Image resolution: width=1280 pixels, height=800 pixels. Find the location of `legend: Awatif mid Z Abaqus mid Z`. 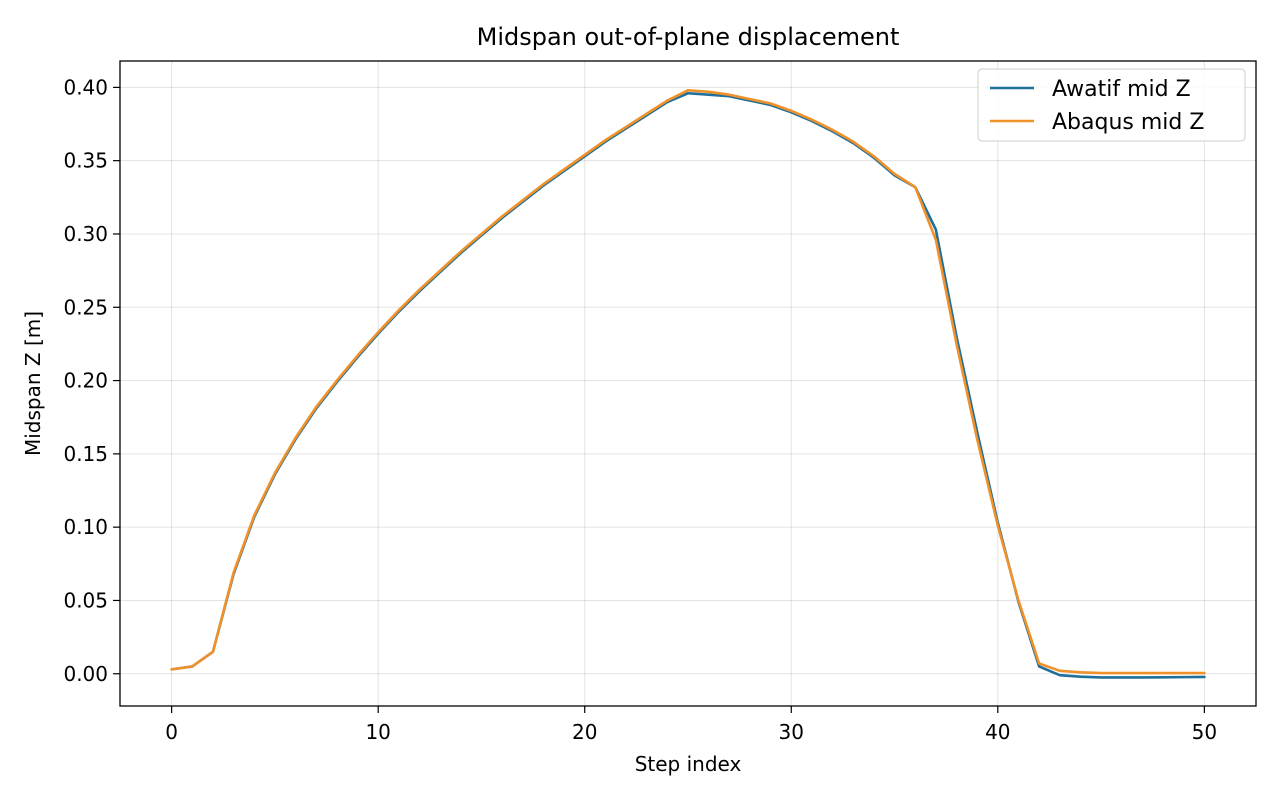

legend: Awatif mid Z Abaqus mid Z is located at coordinates (1111, 105).